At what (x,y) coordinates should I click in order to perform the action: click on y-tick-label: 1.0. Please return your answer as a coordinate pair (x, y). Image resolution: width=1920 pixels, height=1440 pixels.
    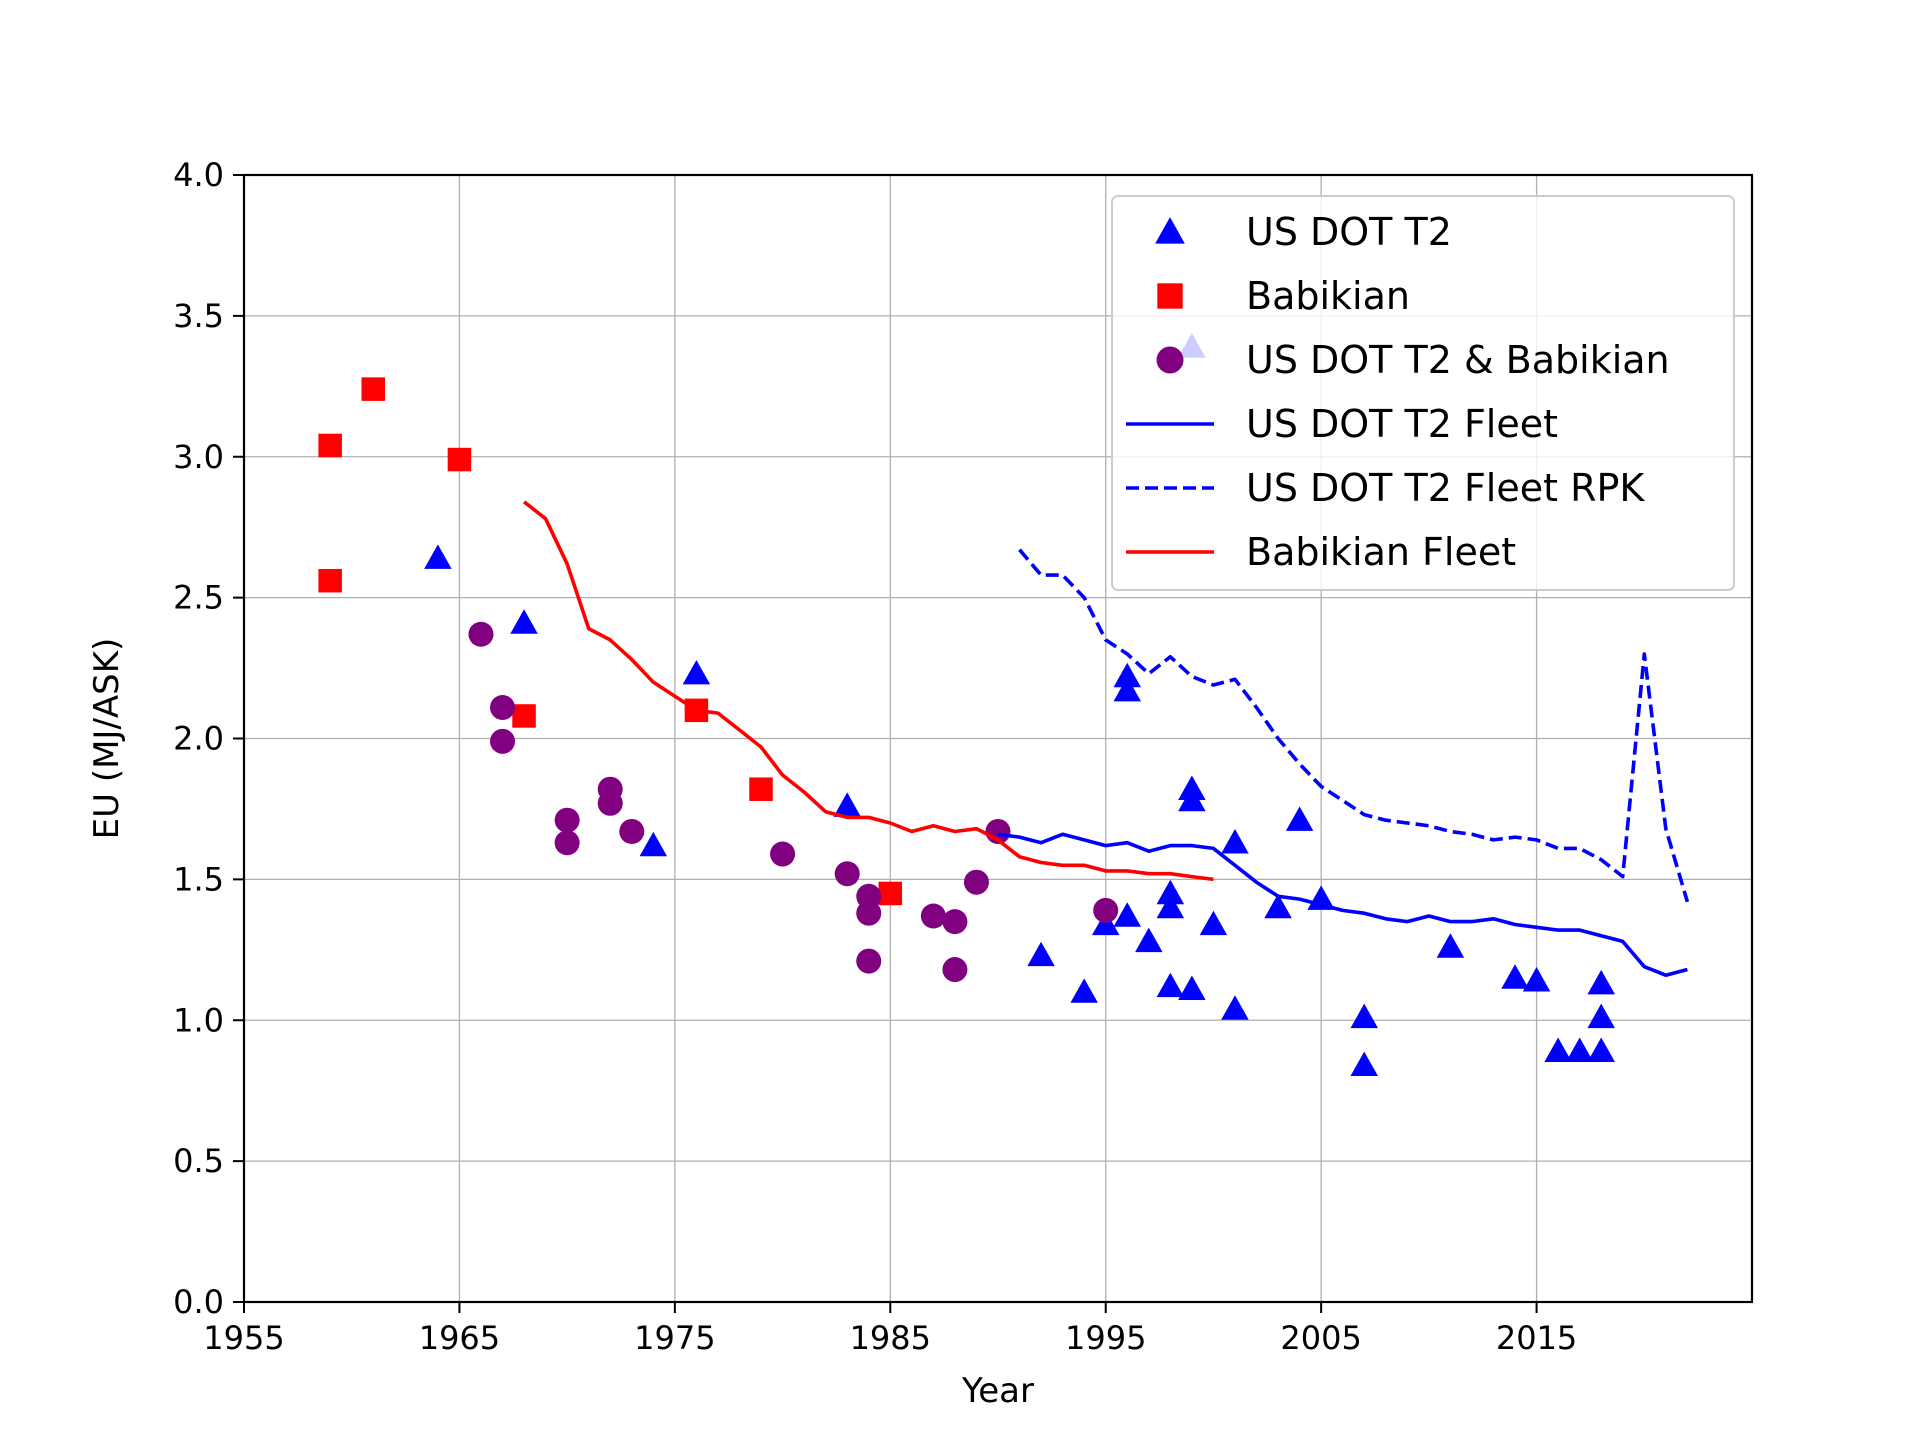
    Looking at the image, I should click on (198, 1020).